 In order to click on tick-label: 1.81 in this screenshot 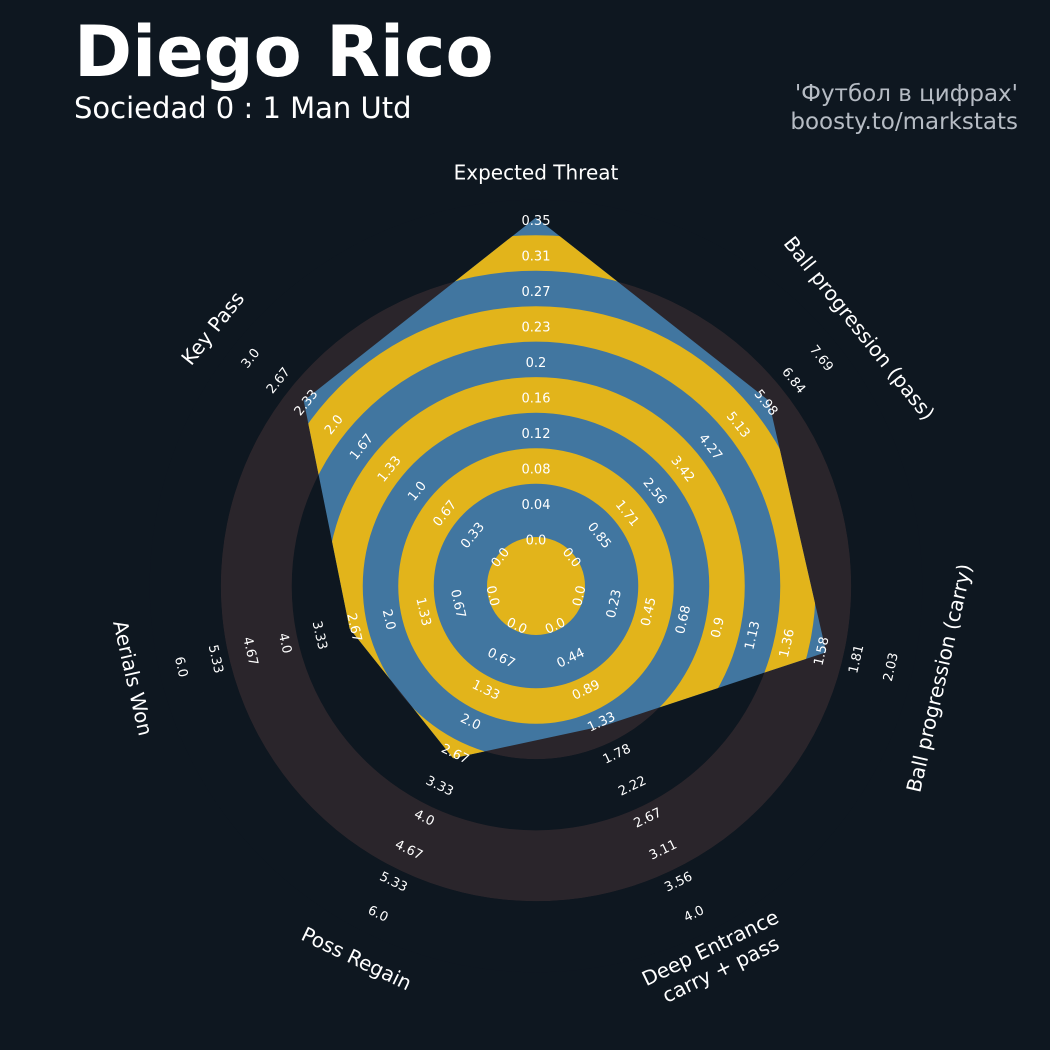, I will do `click(856, 659)`.